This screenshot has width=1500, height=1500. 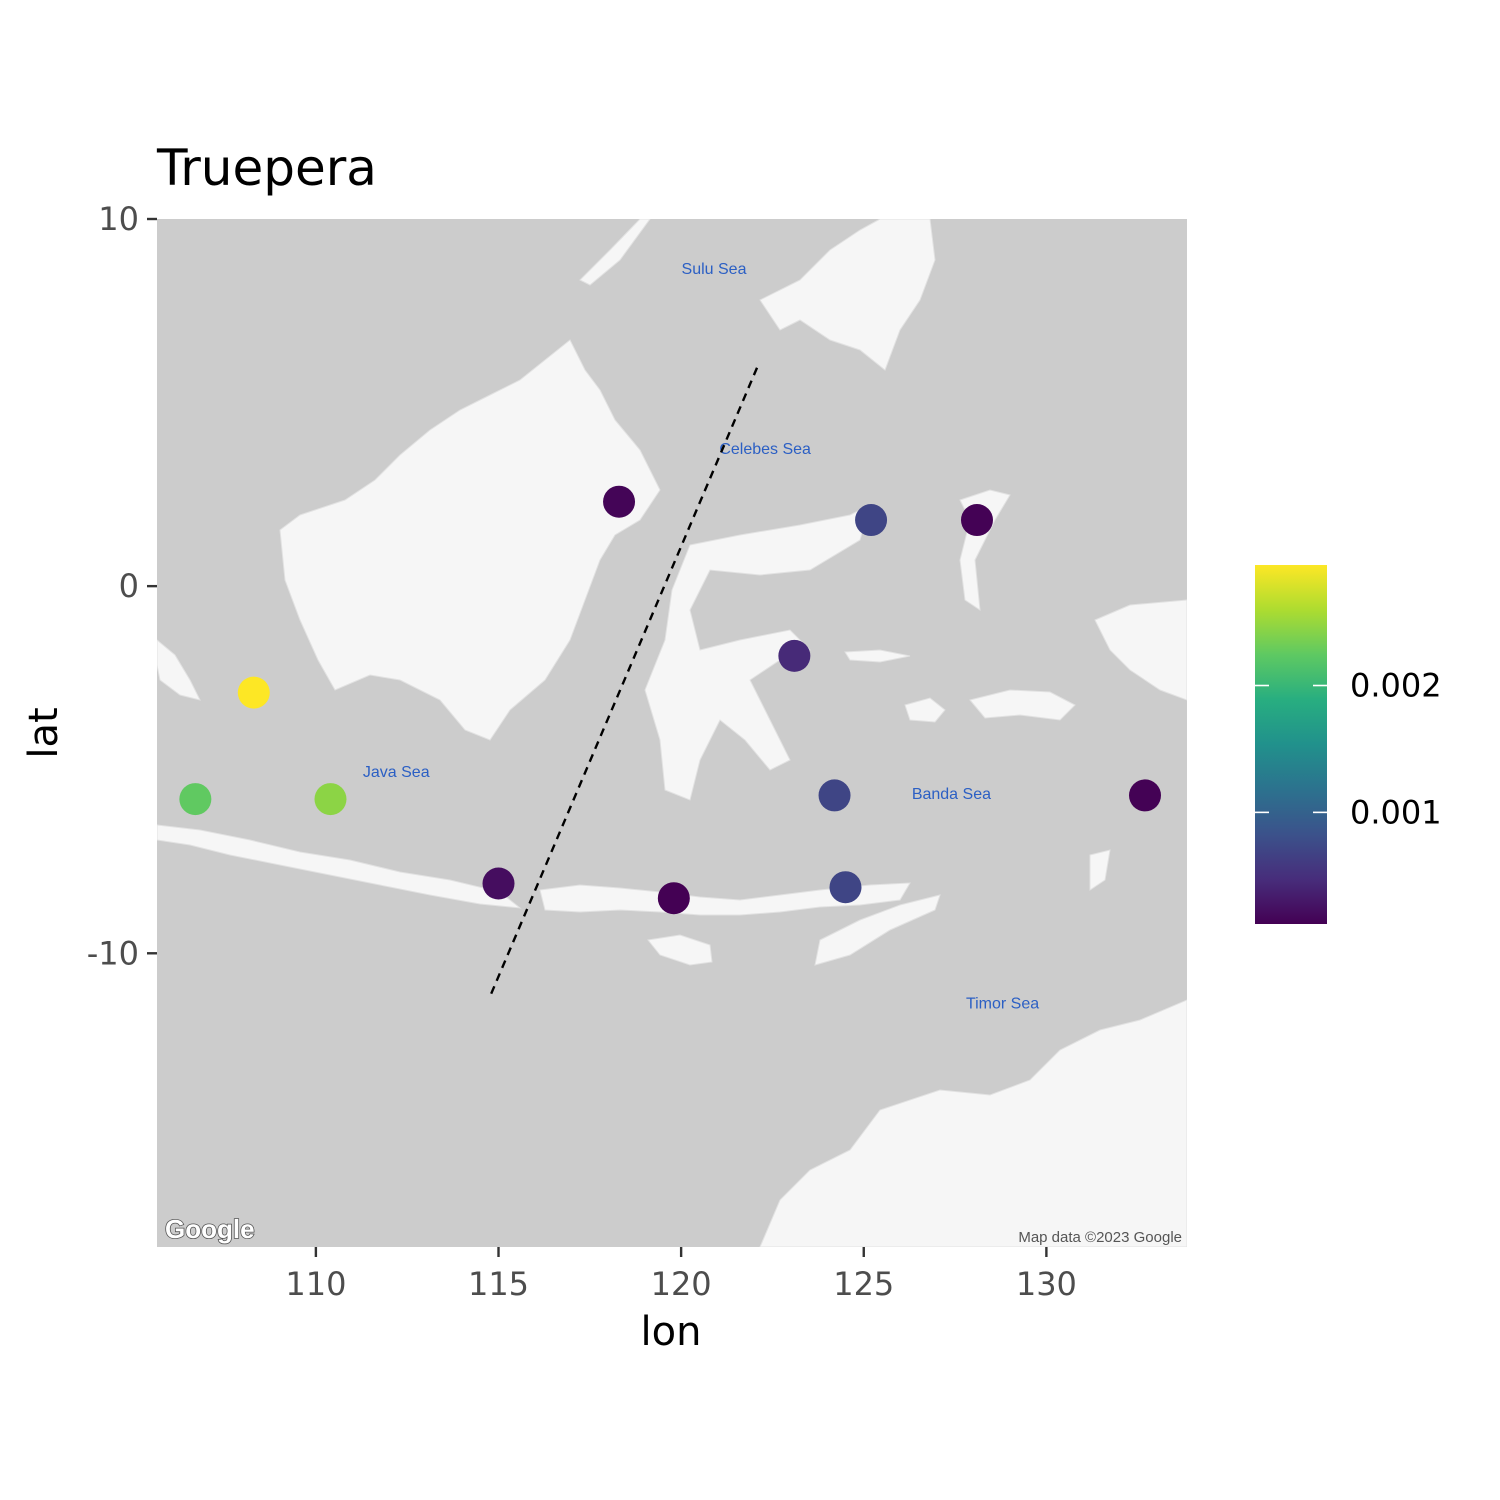 What do you see at coordinates (765, 449) in the screenshot?
I see `sea-label: Celebes Sea` at bounding box center [765, 449].